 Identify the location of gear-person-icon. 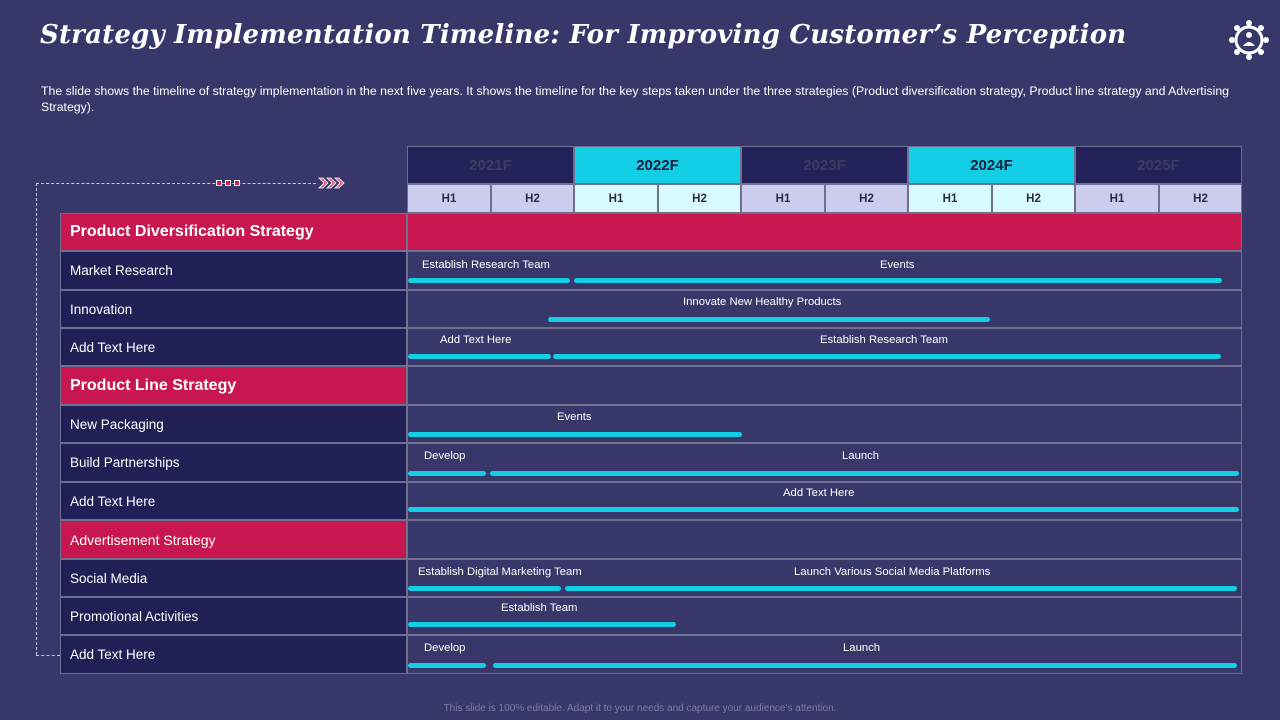
(1249, 40).